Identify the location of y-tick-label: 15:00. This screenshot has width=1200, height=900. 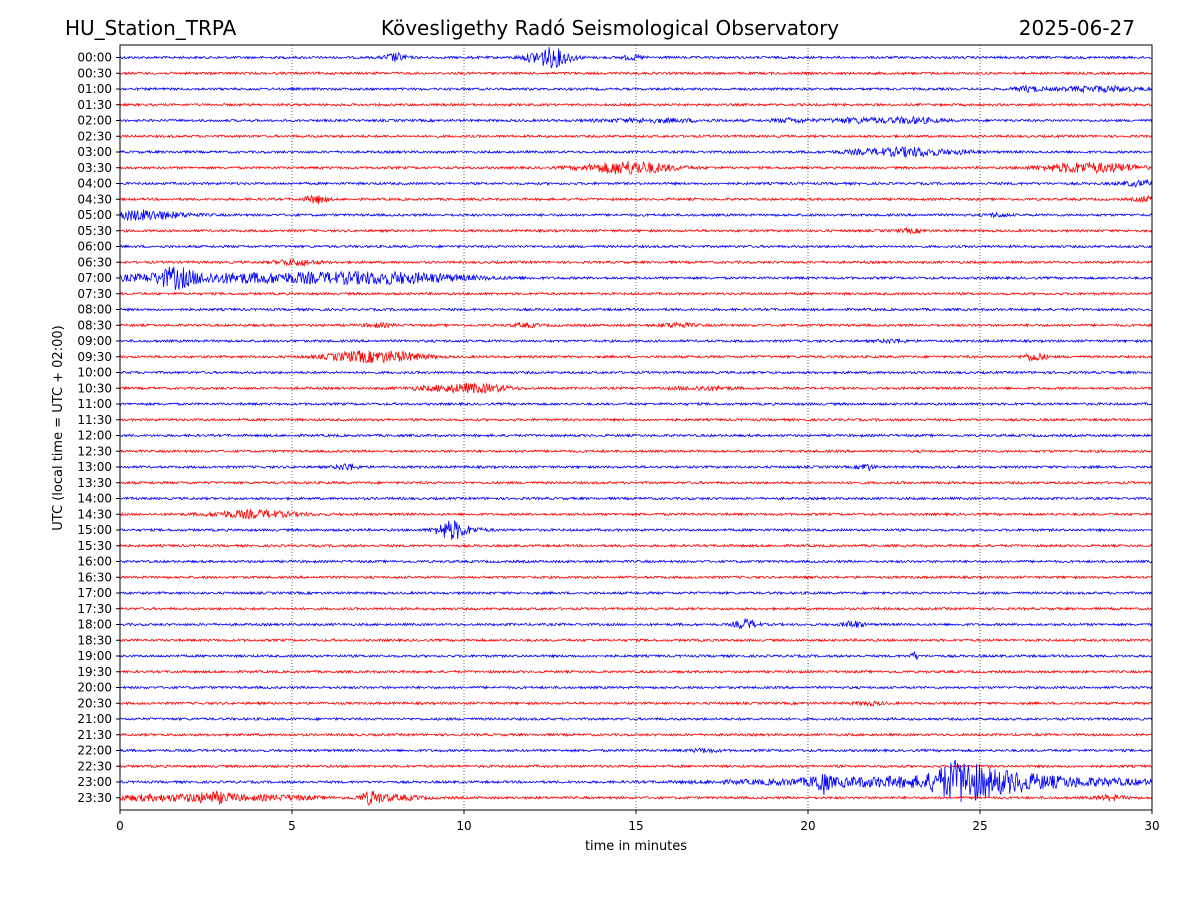
(94, 530).